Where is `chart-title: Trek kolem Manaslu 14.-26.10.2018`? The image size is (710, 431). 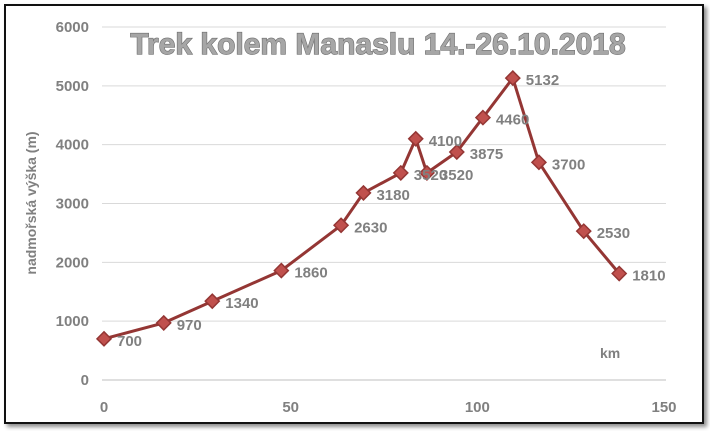
chart-title: Trek kolem Manaslu 14.-26.10.2018 is located at coordinates (377, 44).